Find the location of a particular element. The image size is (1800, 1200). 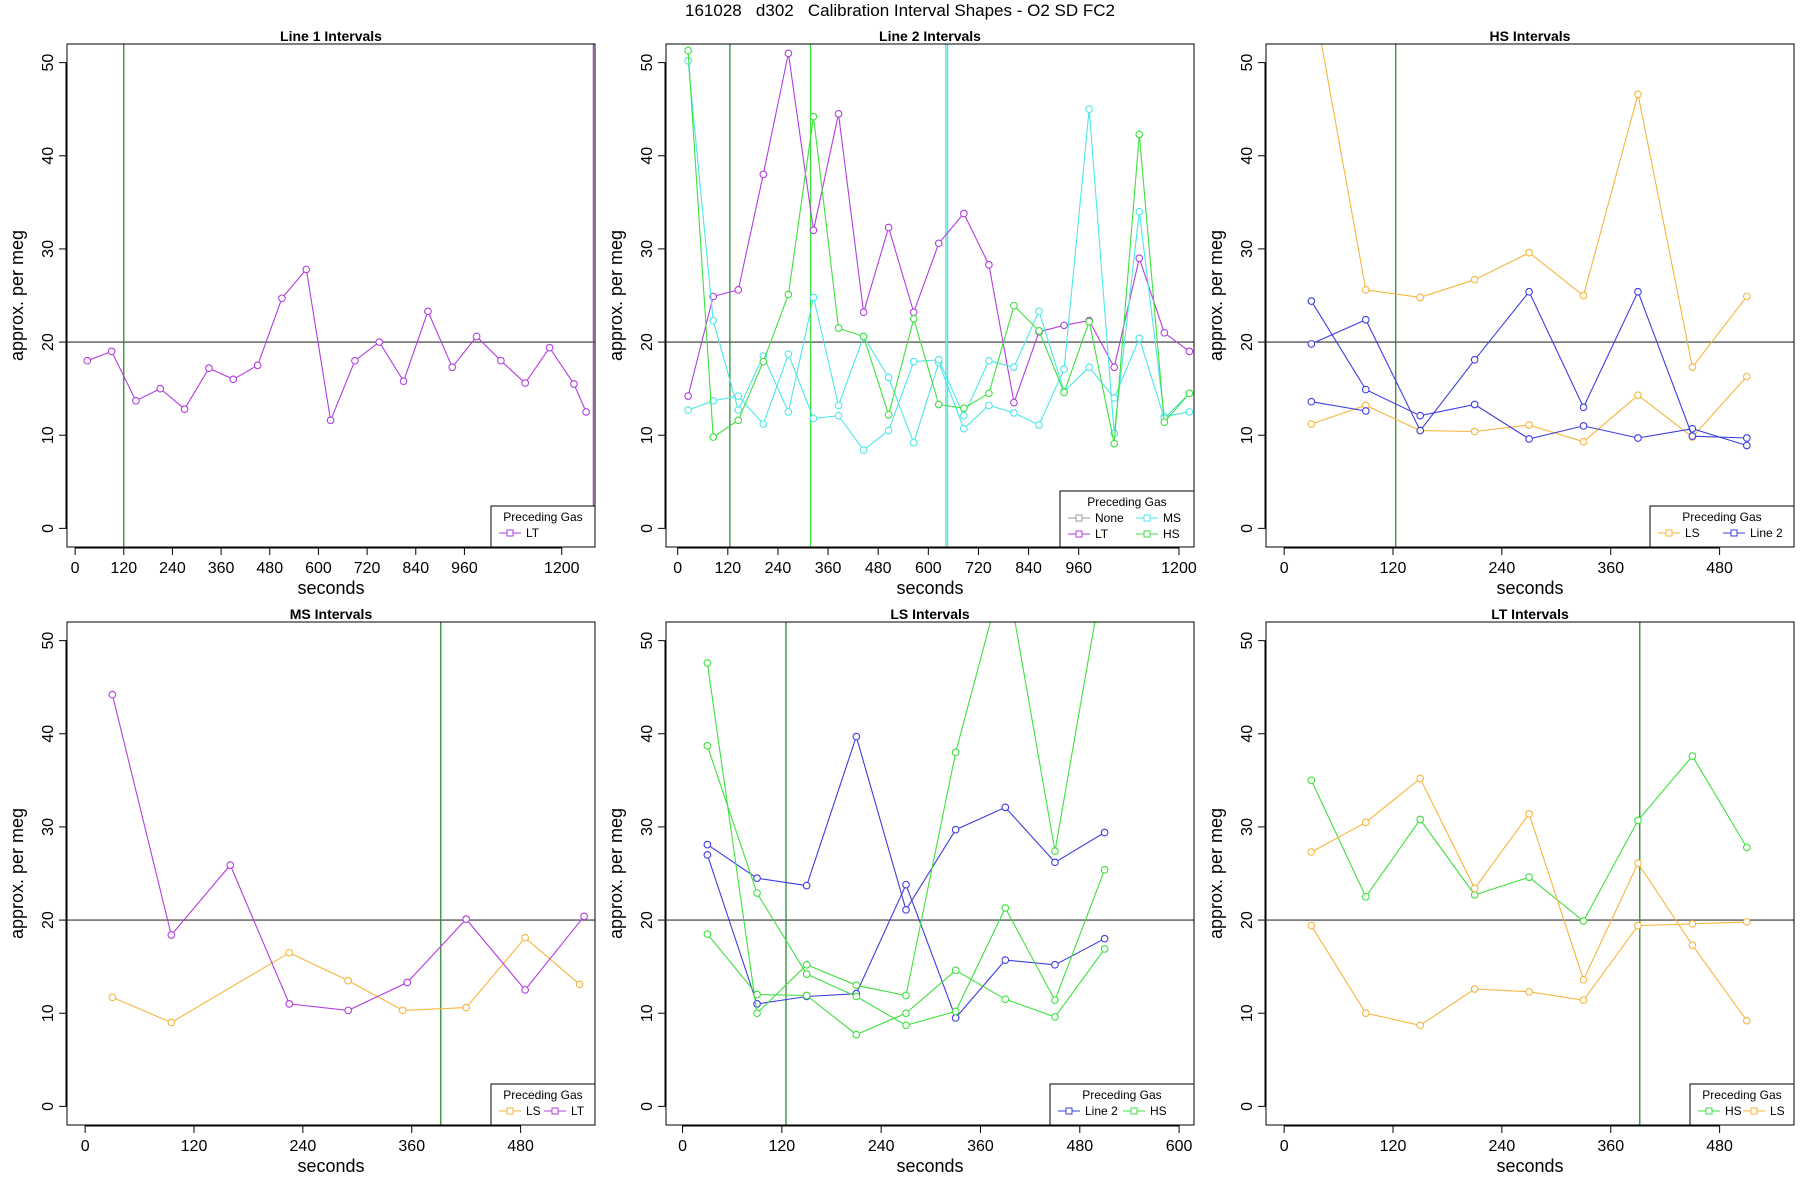

x-tick-label: 600 is located at coordinates (928, 568).